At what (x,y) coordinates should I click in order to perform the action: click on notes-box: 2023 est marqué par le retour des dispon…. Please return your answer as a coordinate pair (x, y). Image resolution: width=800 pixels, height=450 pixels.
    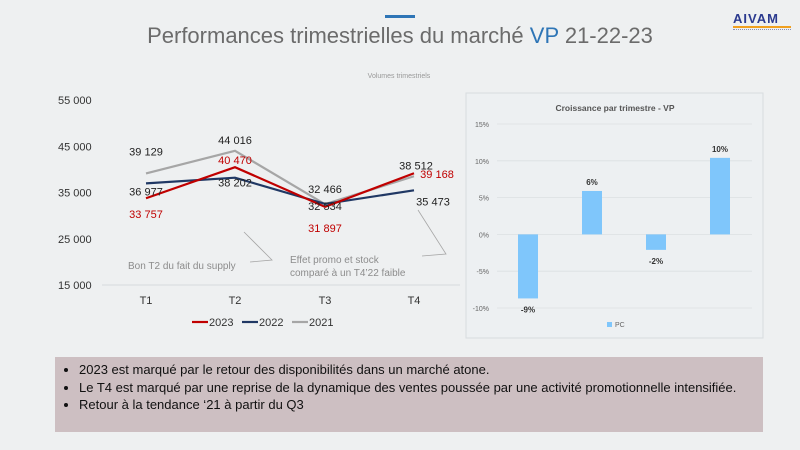
    Looking at the image, I should click on (409, 394).